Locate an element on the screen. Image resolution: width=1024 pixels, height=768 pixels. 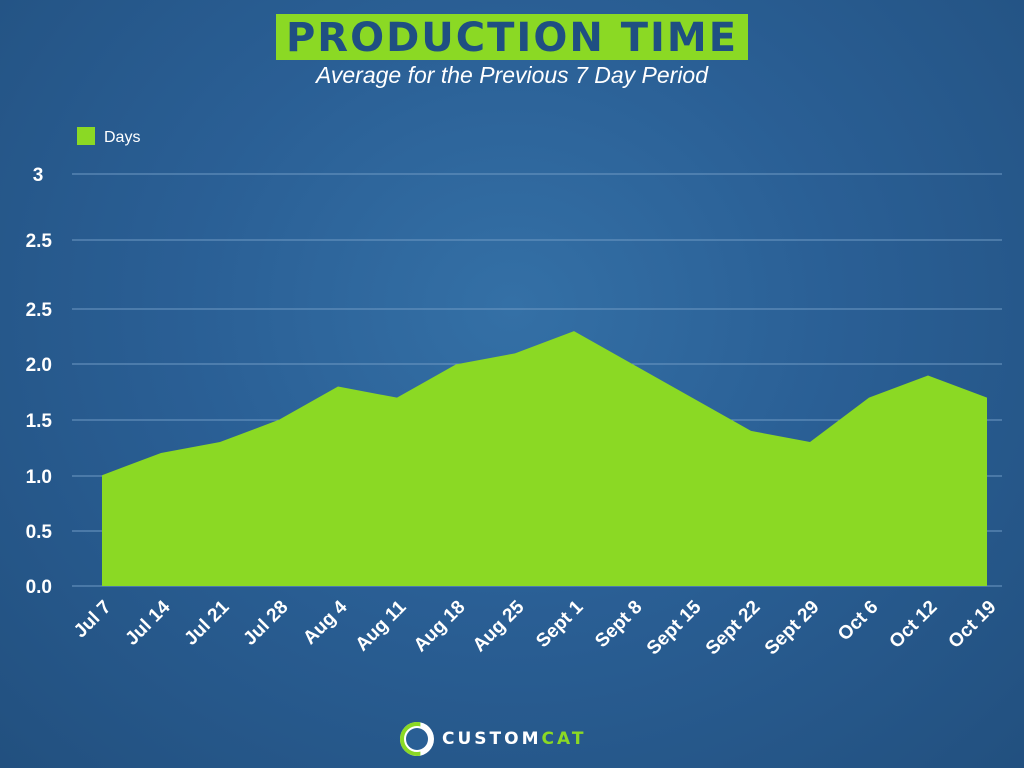
title-container: PRODUCTION TIME is located at coordinates (512, 37).